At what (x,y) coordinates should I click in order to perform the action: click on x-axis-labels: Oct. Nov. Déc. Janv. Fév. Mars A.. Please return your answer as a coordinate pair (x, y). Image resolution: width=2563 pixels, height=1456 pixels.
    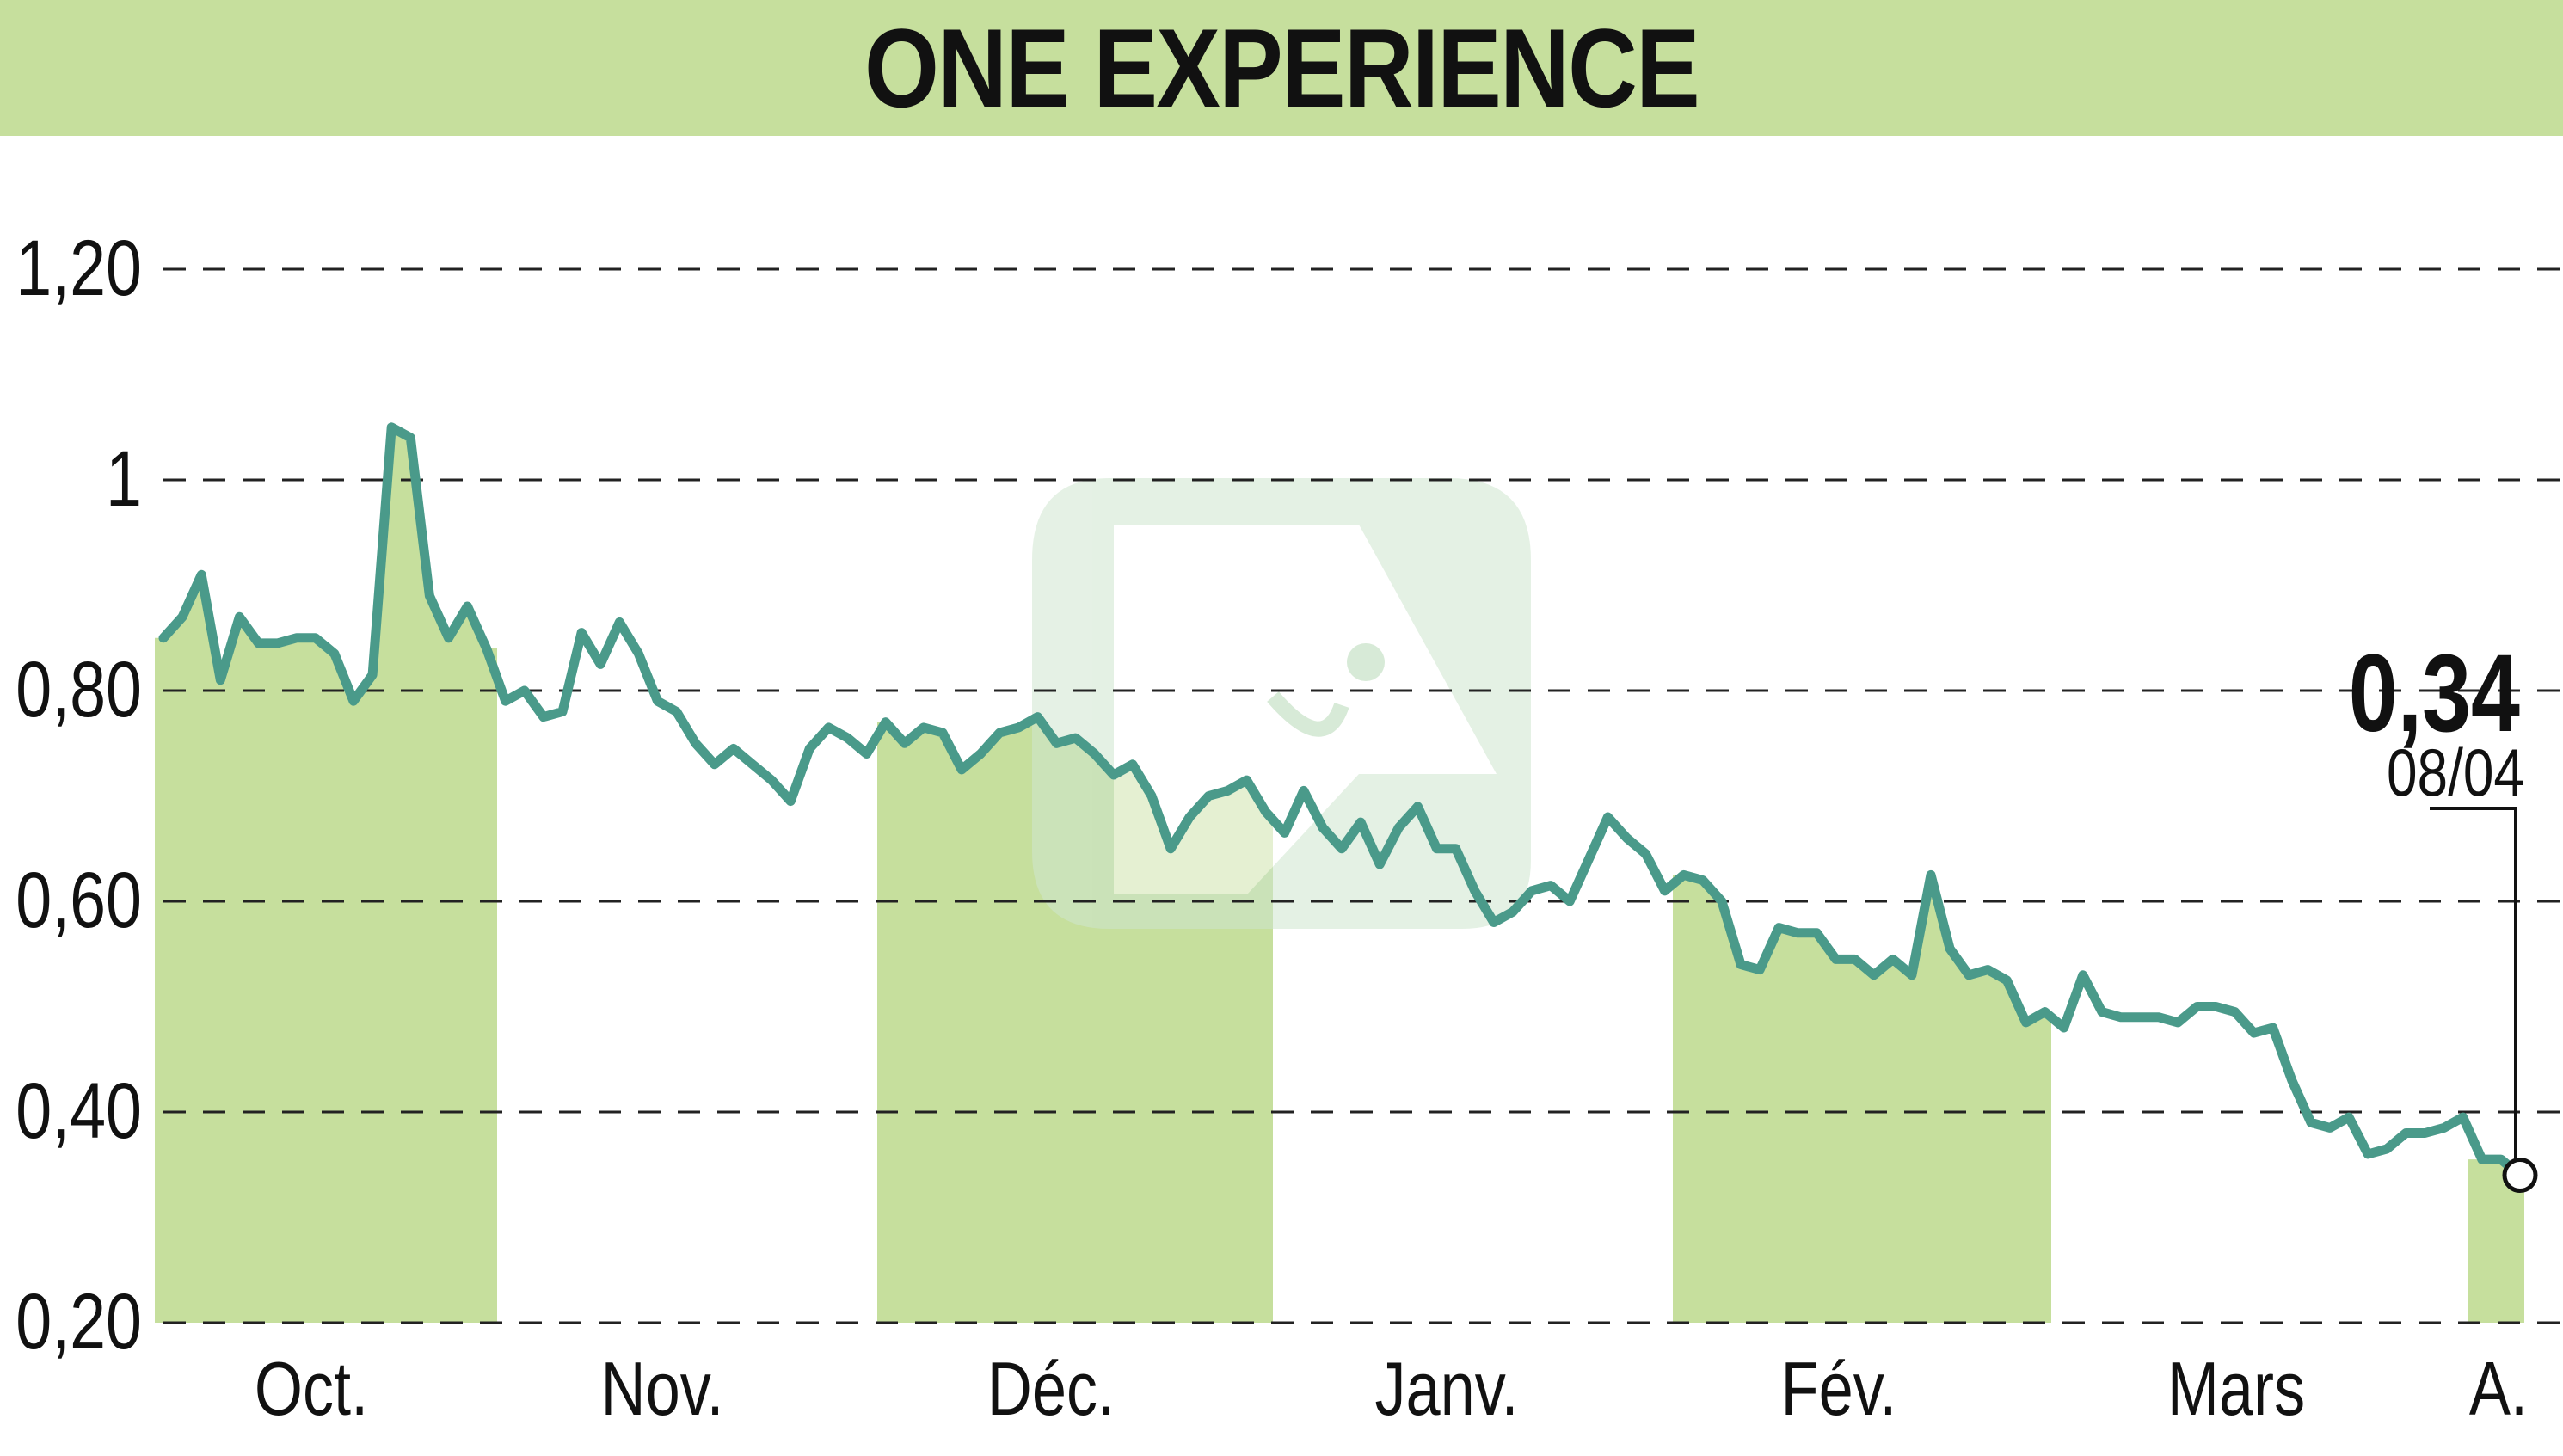
    Looking at the image, I should click on (1391, 1389).